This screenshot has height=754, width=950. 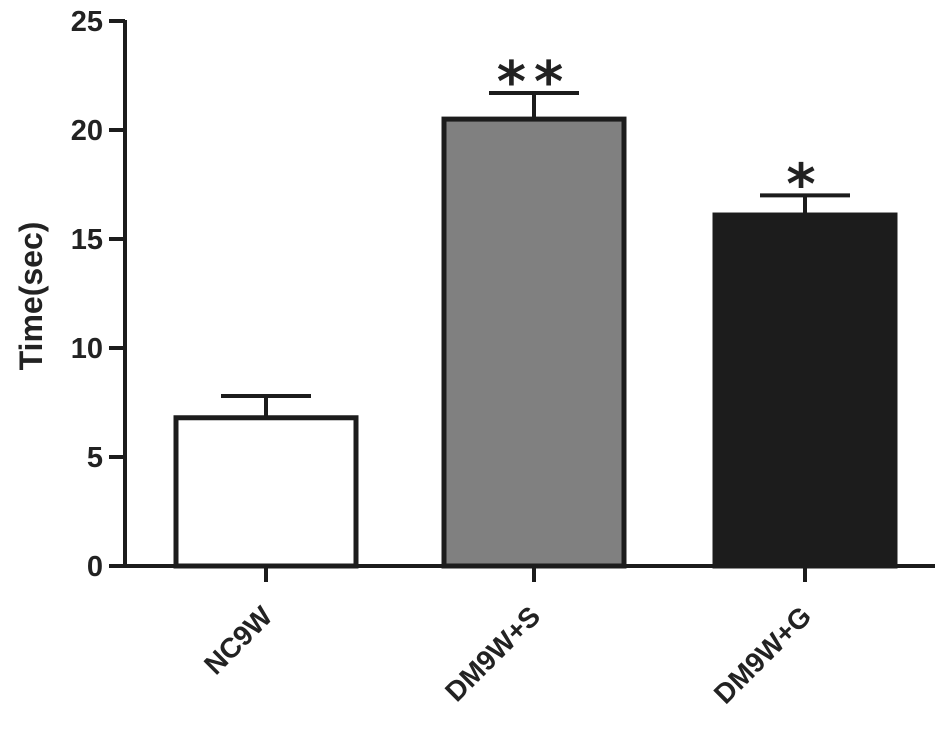 I want to click on y-tick-label: 15, so click(x=87, y=240).